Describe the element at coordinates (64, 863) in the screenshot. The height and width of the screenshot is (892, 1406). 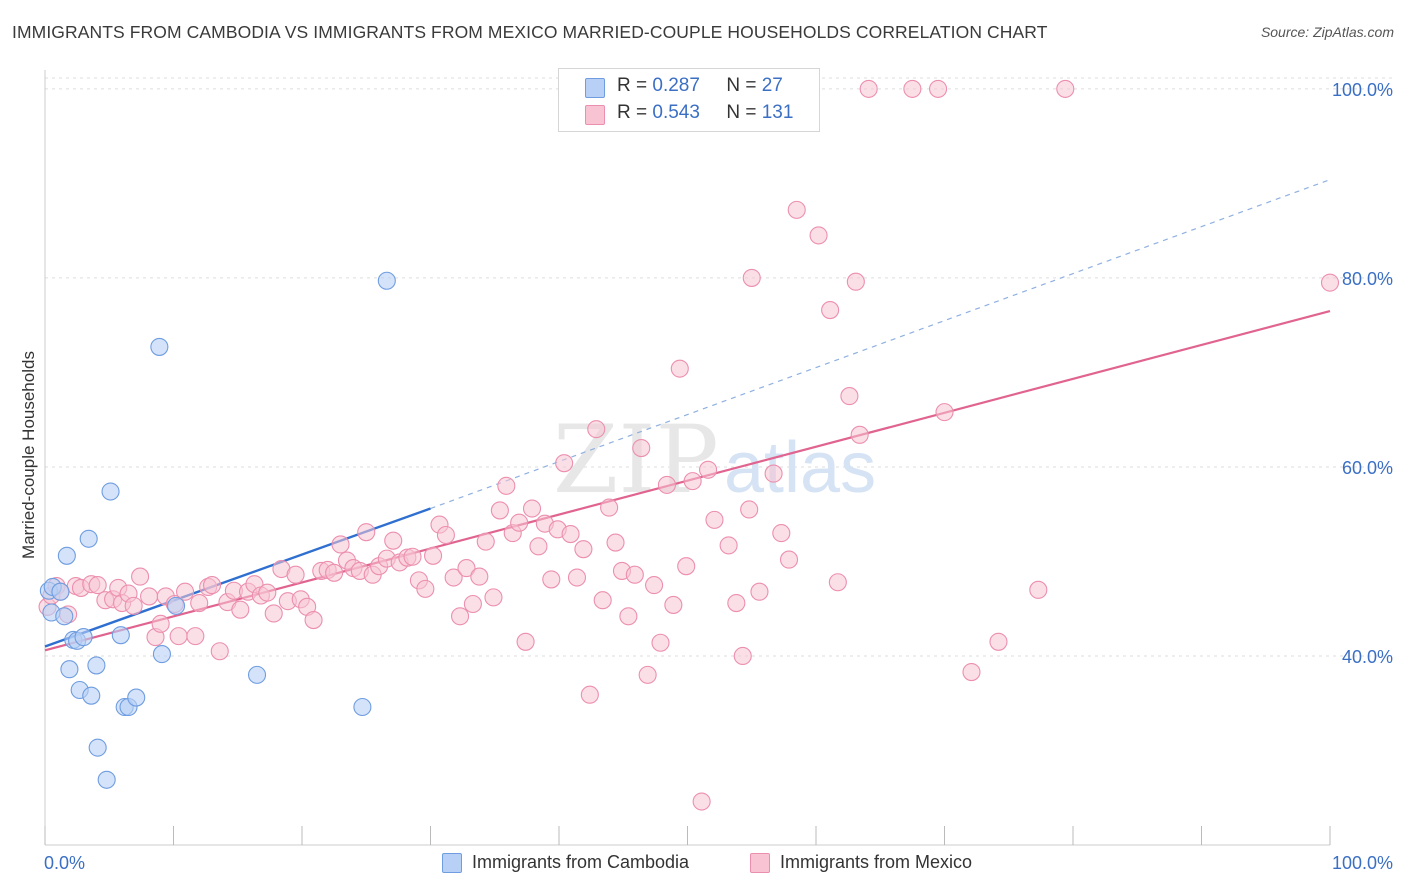
I see `x-tick-label-start: 0.0%` at that location.